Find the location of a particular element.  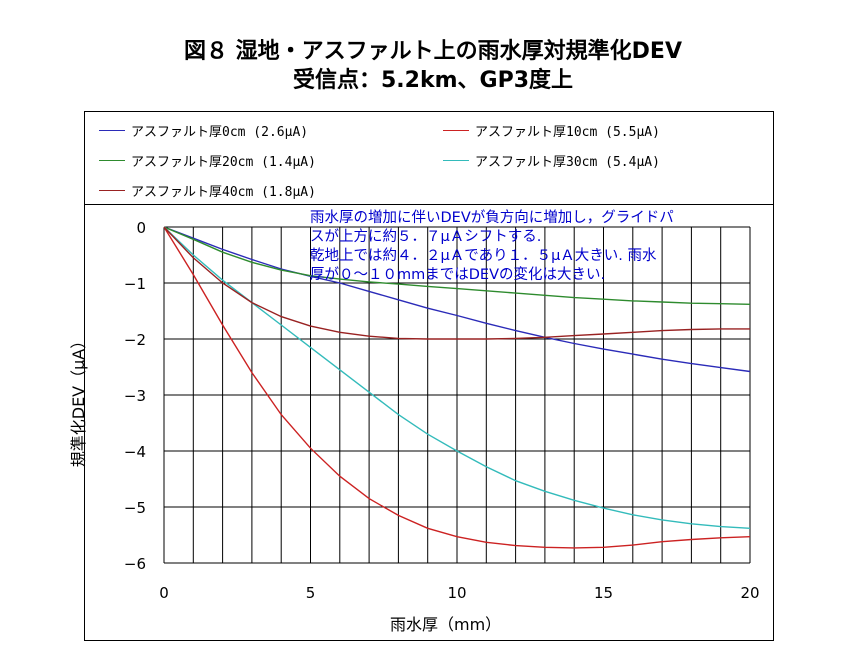

legend-item-10cm: アスファルト厚10cm (5.5μA) is located at coordinates (551, 130).